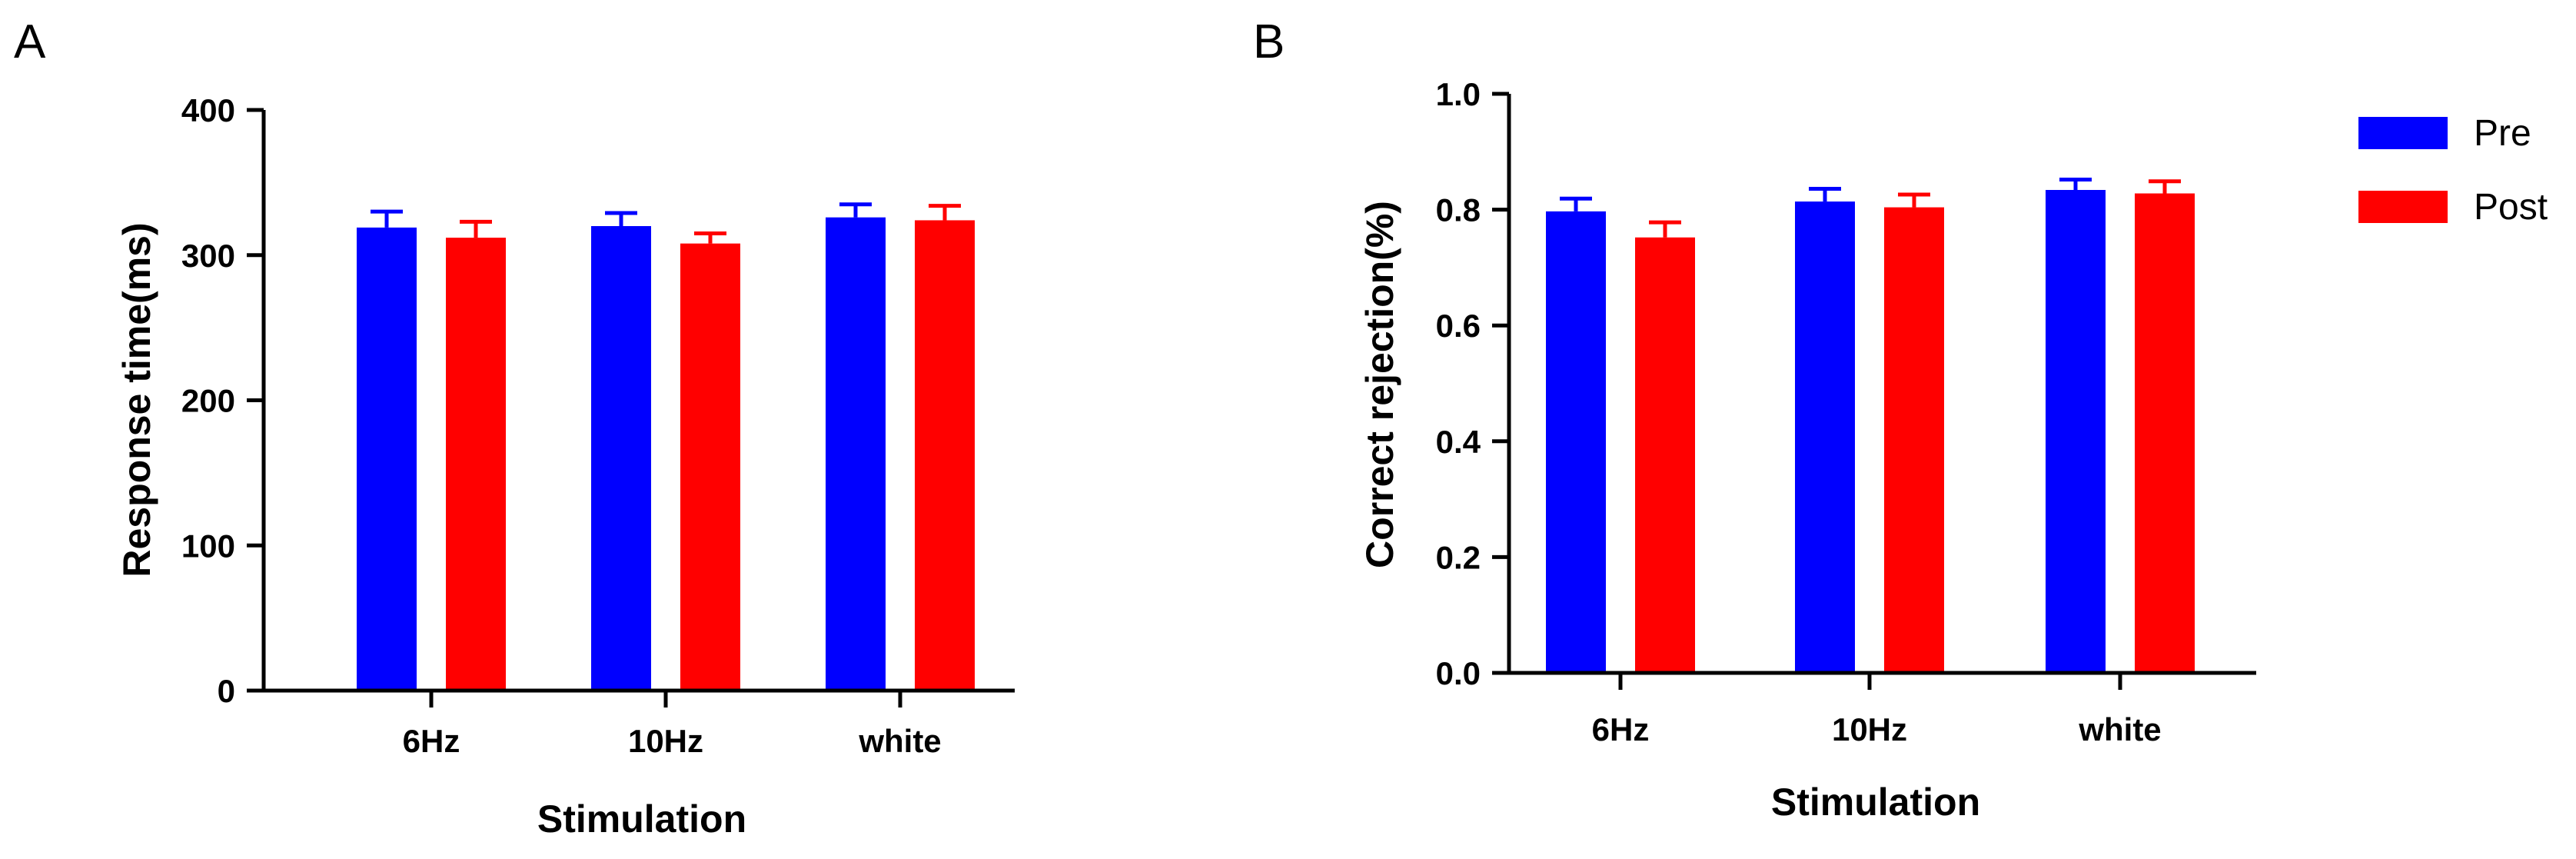 Image resolution: width=2576 pixels, height=859 pixels. Describe the element at coordinates (1870, 425) in the screenshot. I see `panel-b-marks` at that location.